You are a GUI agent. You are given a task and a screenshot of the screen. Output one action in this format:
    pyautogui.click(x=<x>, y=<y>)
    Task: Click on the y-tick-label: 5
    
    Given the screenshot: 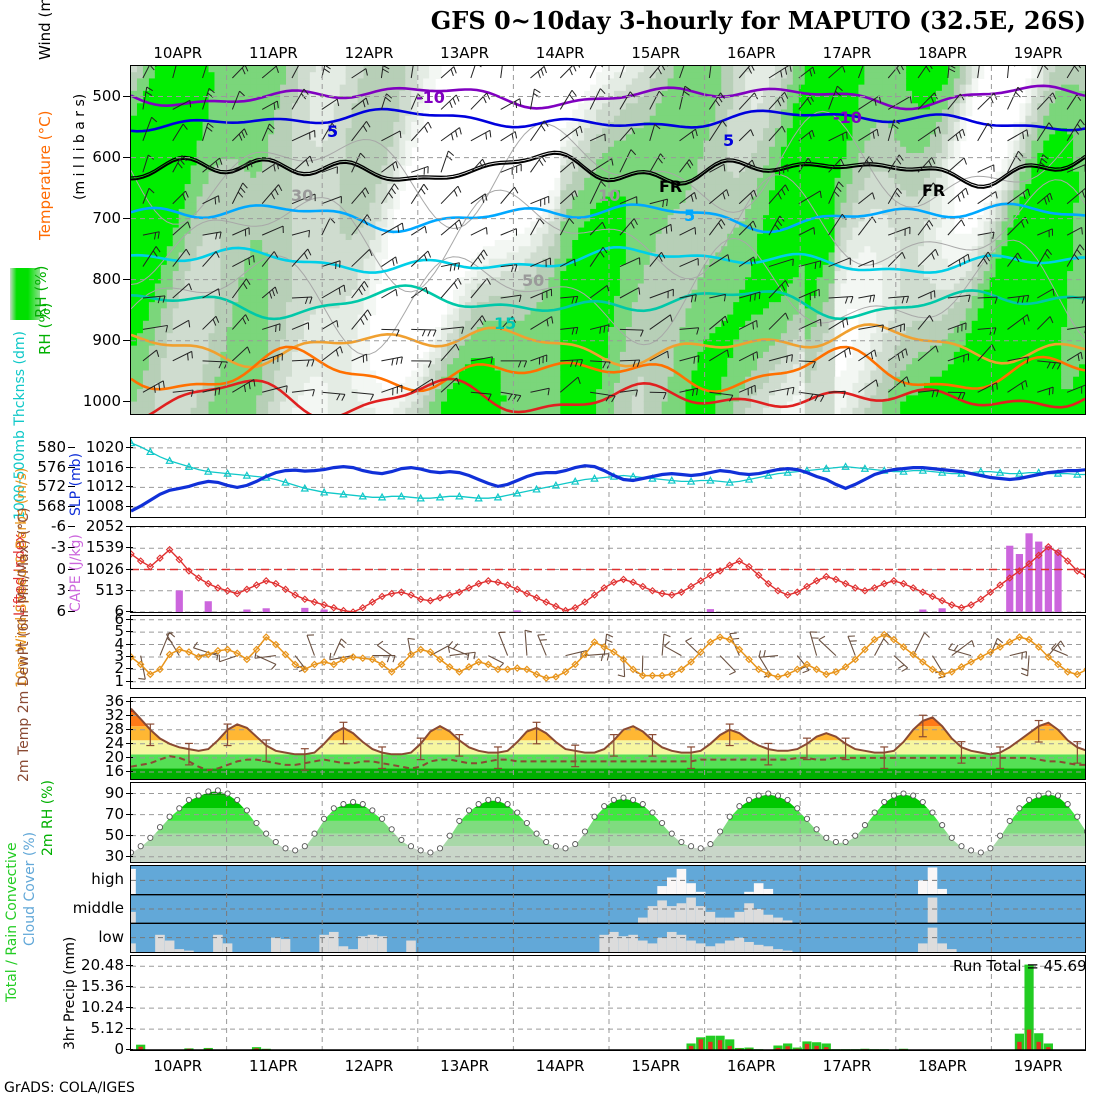 What is the action you would take?
    pyautogui.click(x=119, y=631)
    